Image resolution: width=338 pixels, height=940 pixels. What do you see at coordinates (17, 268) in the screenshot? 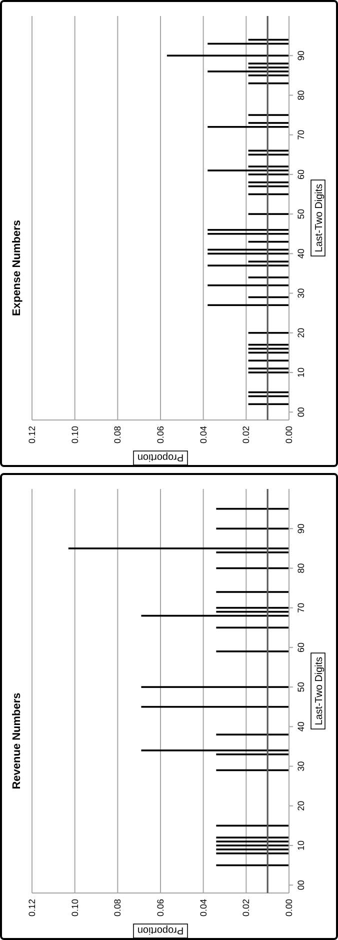
I see `text: Expense Numbers` at bounding box center [17, 268].